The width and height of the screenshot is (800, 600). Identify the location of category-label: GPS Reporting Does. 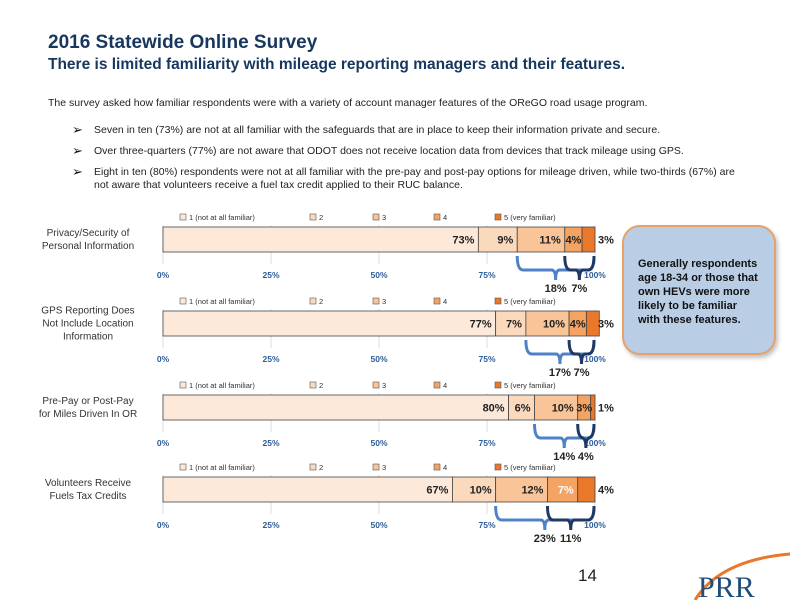
(87, 311).